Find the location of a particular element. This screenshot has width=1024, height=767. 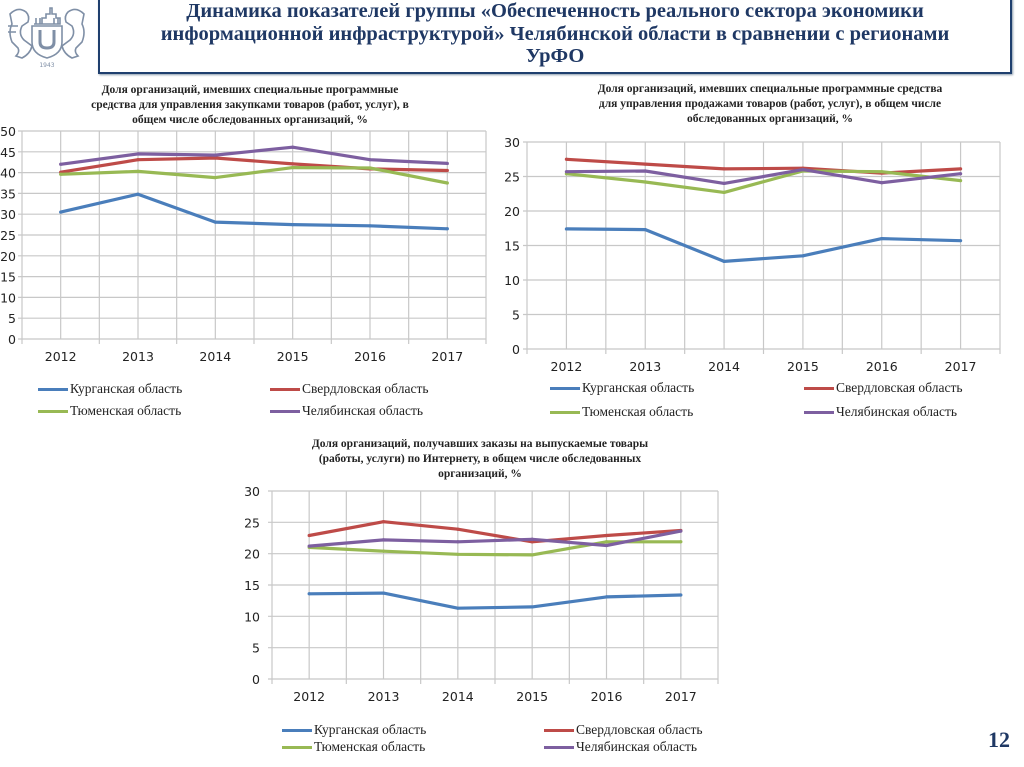

y-tick-label: 50 is located at coordinates (8, 131).